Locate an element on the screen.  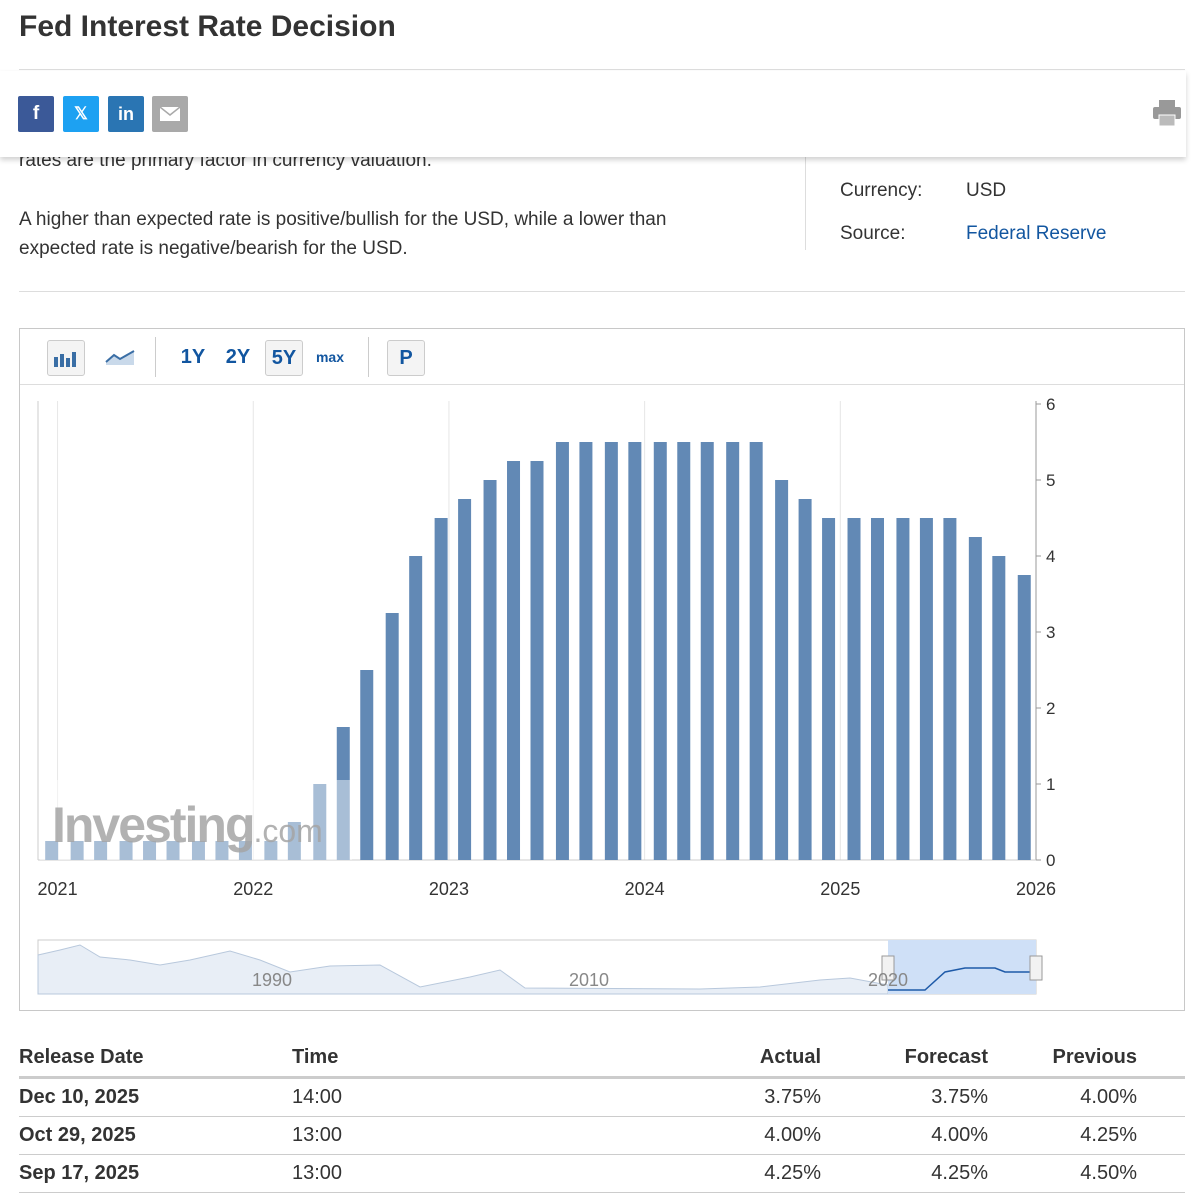
detail-value: USD is located at coordinates (986, 190).